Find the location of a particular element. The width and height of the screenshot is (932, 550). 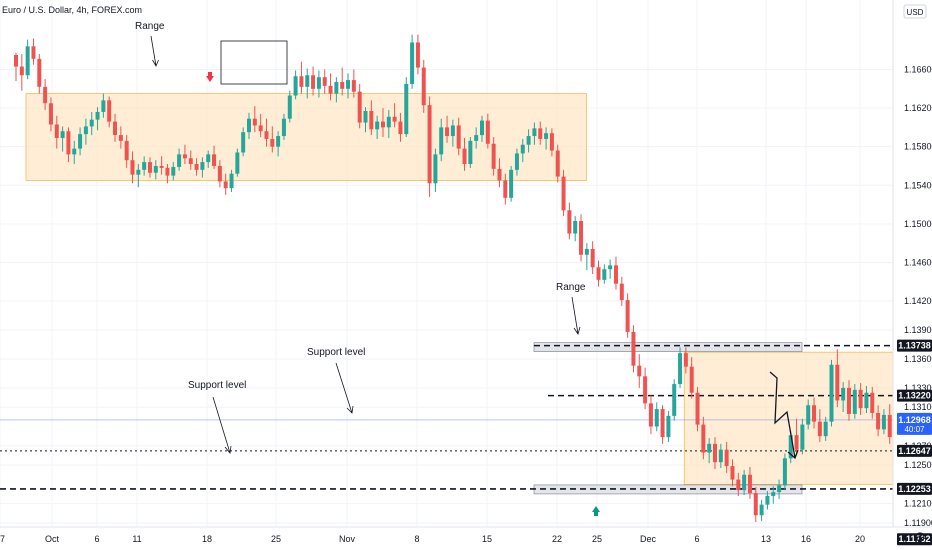

x-tick-label-14: 16 is located at coordinates (806, 539).